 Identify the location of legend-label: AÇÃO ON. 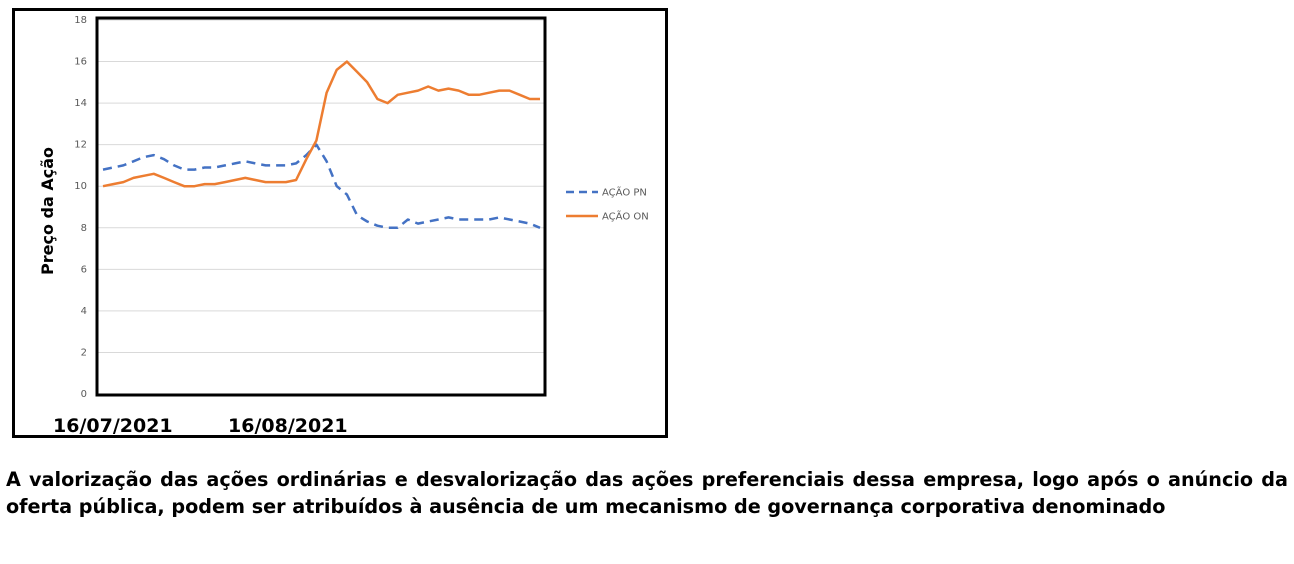
(625, 216).